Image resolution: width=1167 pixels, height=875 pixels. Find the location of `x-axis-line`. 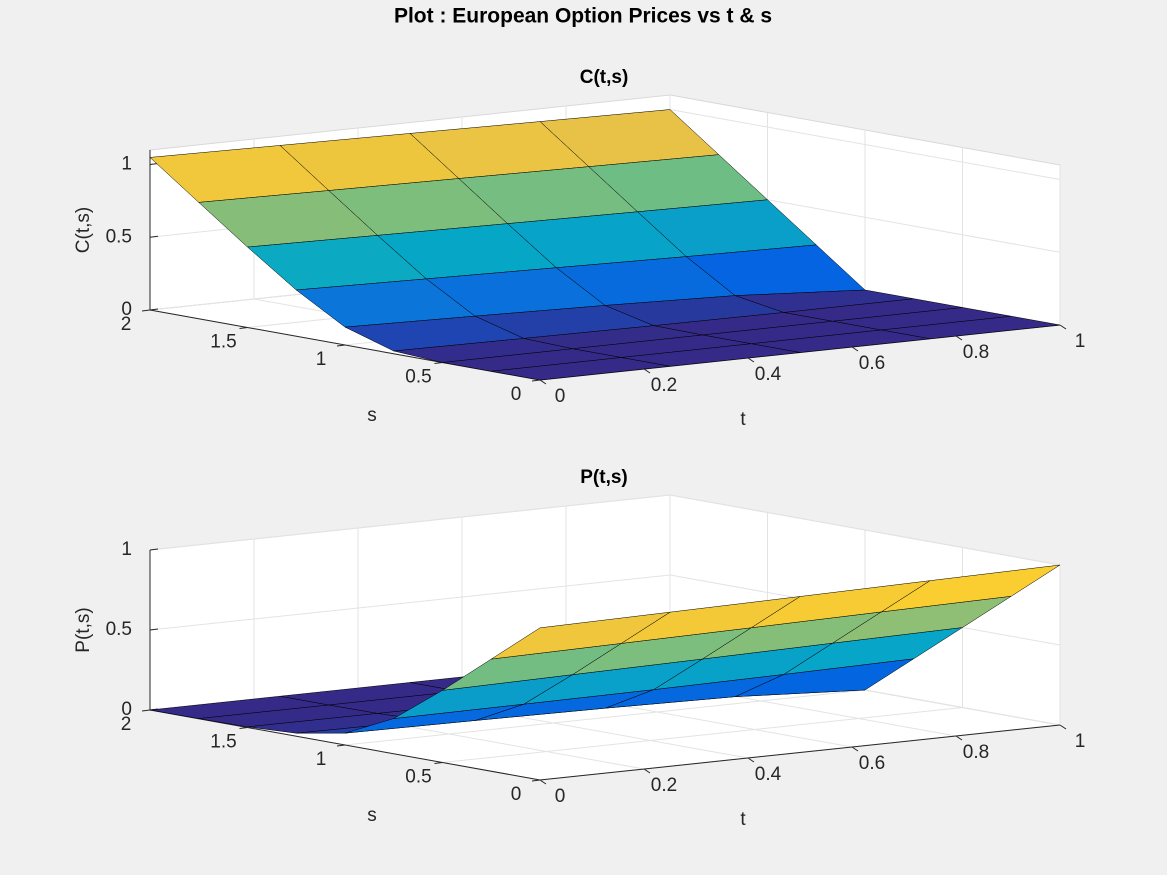

x-axis-line is located at coordinates (800, 752).